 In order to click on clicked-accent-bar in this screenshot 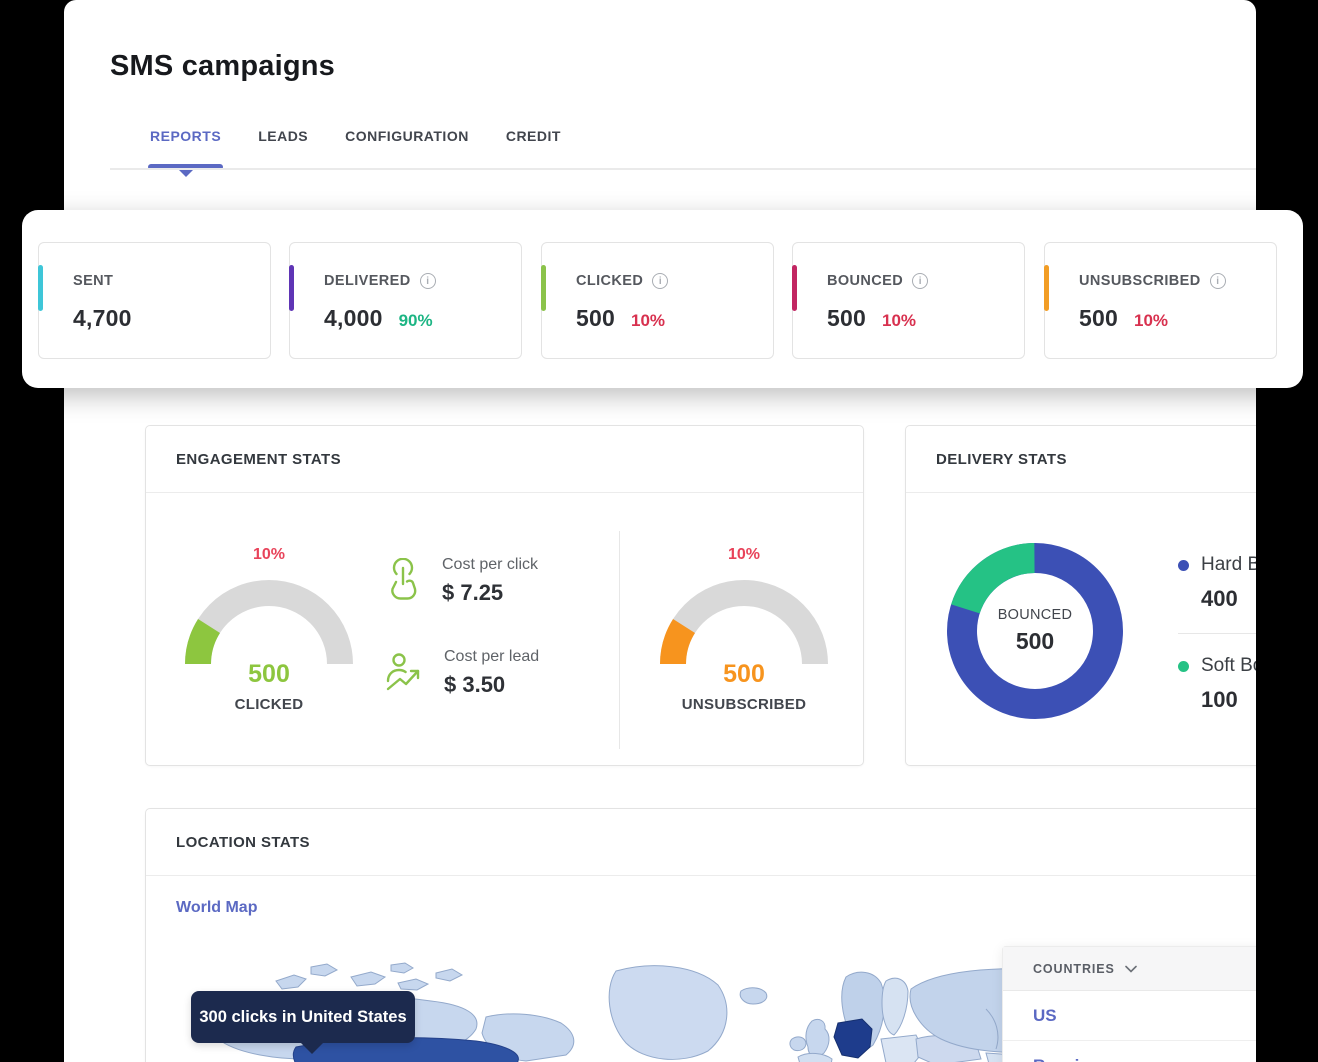, I will do `click(543, 288)`.